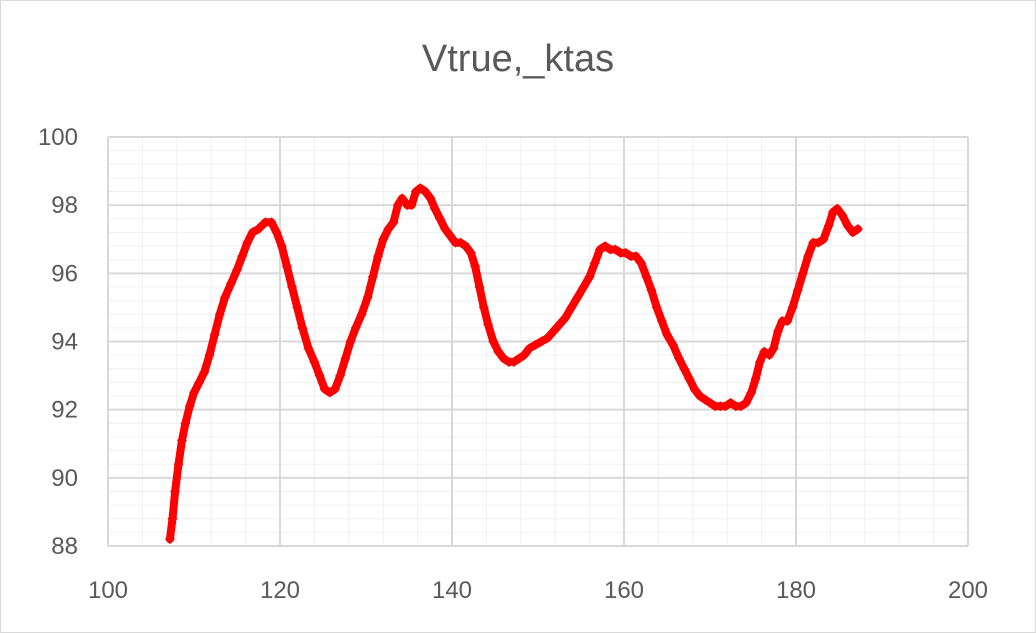 This screenshot has height=633, width=1036. What do you see at coordinates (796, 590) in the screenshot?
I see `x-tick-label: 180` at bounding box center [796, 590].